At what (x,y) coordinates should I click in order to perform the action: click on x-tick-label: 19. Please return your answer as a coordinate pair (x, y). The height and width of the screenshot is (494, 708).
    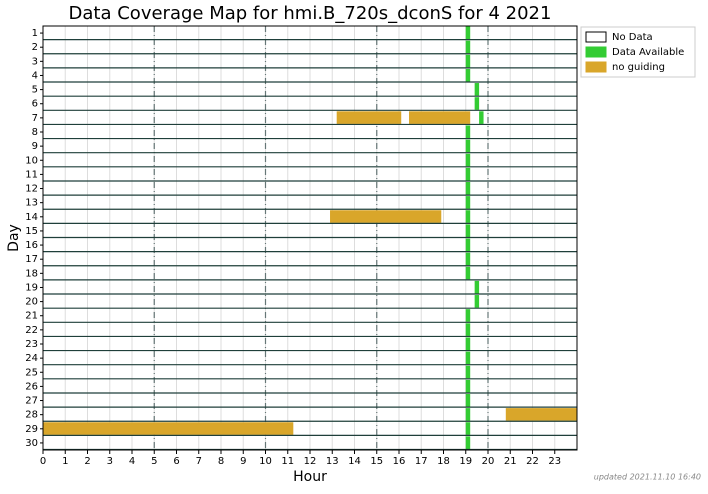
    Looking at the image, I should click on (465, 461).